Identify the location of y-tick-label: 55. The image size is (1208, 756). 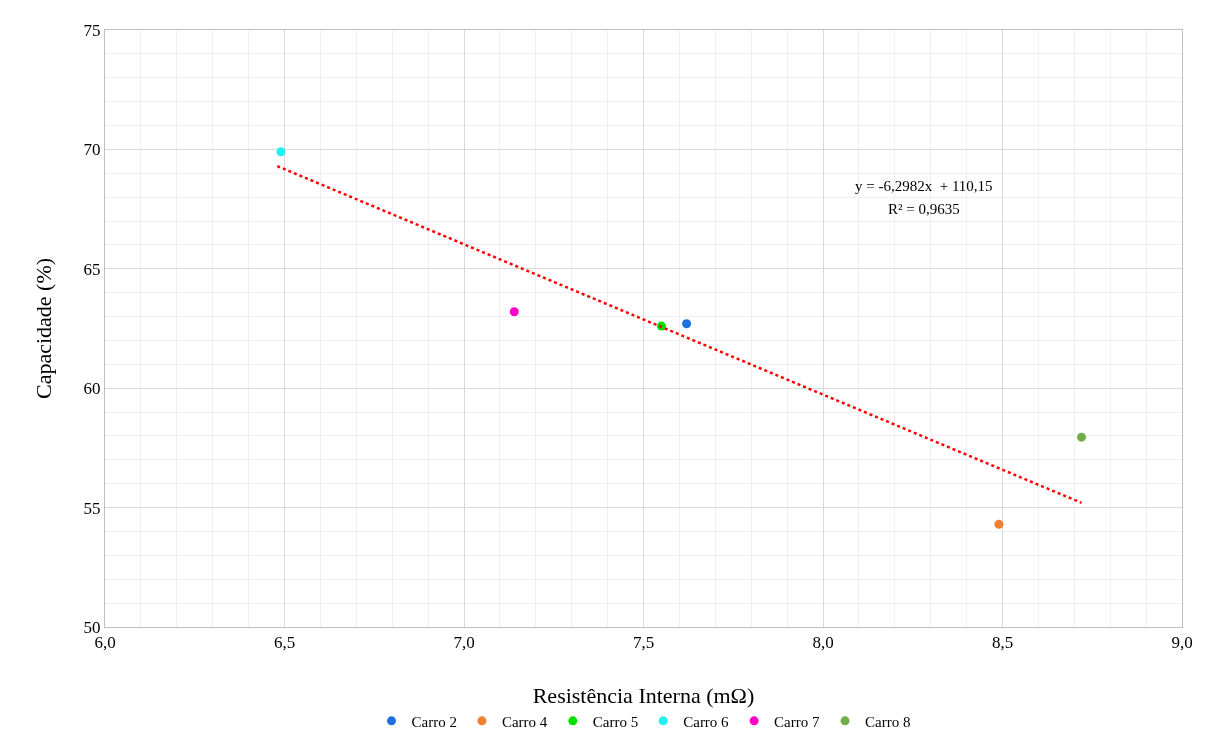
(92, 508).